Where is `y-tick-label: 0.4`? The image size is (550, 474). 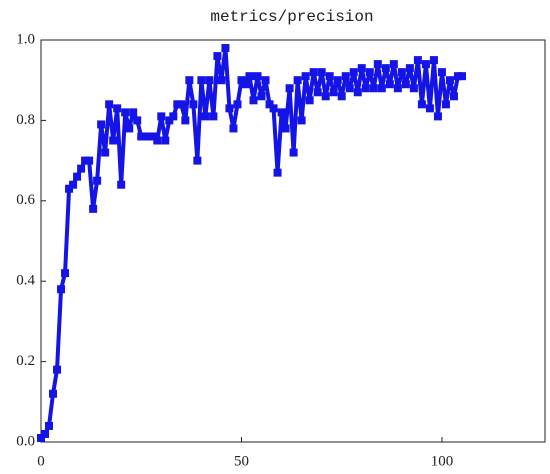
y-tick-label: 0.4 is located at coordinates (25, 281).